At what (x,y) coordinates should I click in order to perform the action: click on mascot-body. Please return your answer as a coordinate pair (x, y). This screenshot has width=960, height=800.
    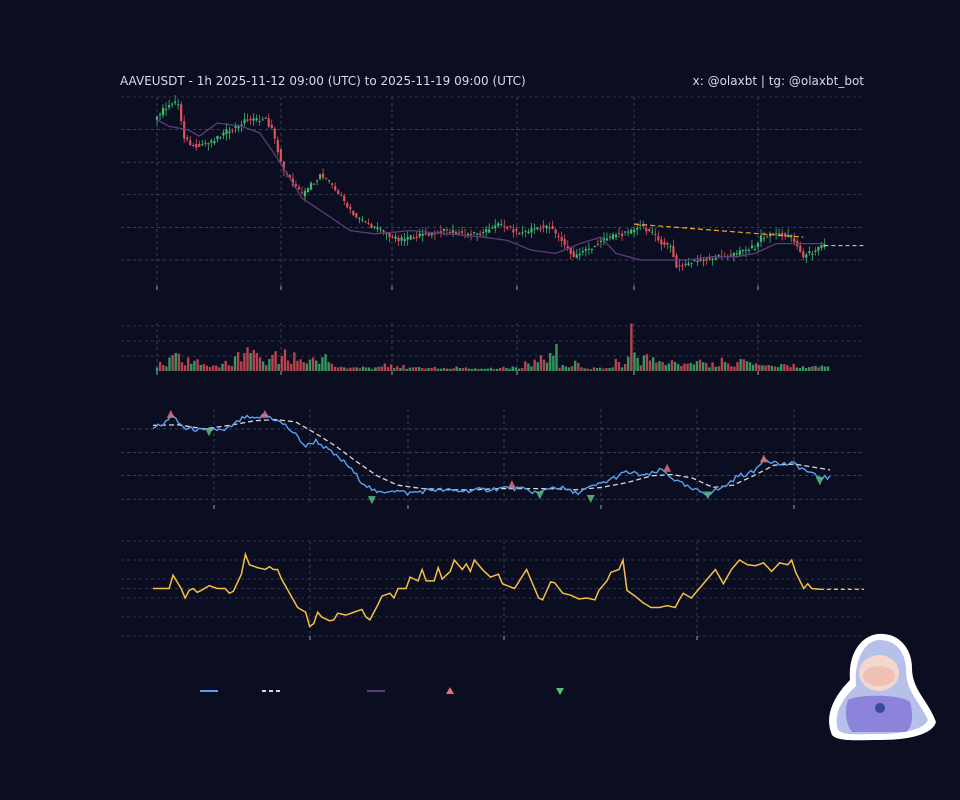
    Looking at the image, I should click on (879, 713).